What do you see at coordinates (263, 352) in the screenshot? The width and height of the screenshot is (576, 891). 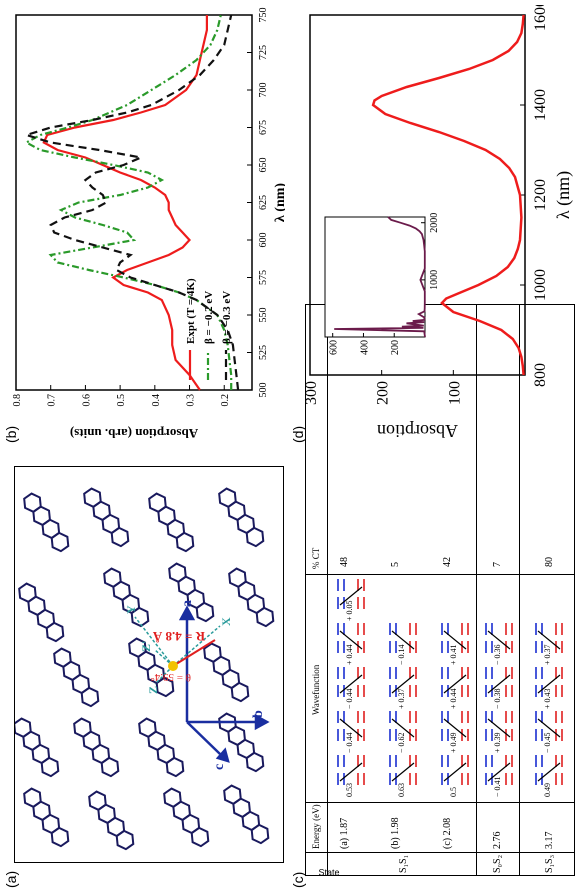 I see `x-tick-label: 525` at bounding box center [263, 352].